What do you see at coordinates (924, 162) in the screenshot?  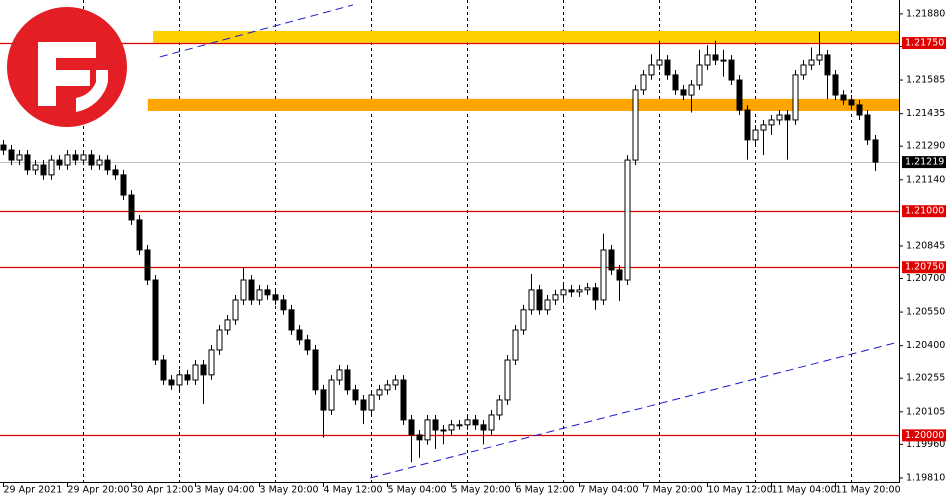 I see `current-price-label: 1.21219` at bounding box center [924, 162].